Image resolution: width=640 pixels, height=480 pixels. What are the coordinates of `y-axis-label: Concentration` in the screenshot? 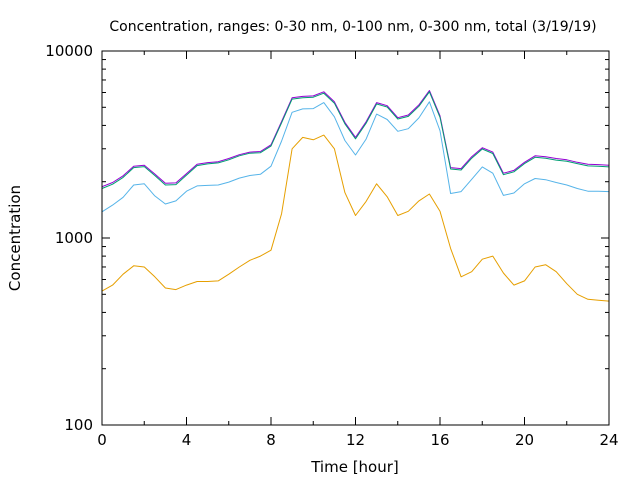 It's located at (15, 238).